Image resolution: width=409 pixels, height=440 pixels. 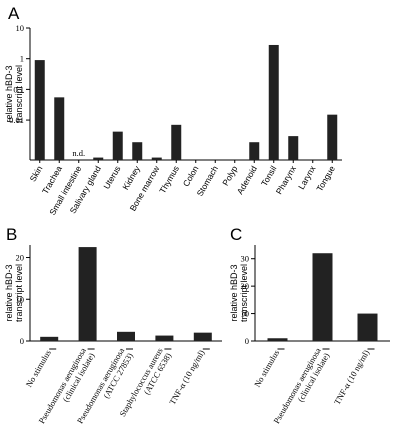 What do you see at coordinates (269, 176) in the screenshot?
I see `category-label-a: Tonsil` at bounding box center [269, 176].